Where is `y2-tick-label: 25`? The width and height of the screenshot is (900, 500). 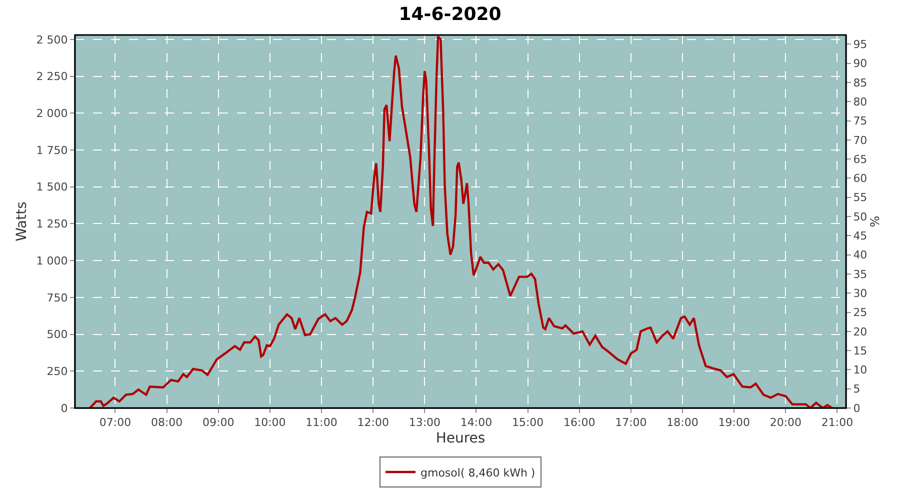
y2-tick-label: 25 is located at coordinates (860, 313).